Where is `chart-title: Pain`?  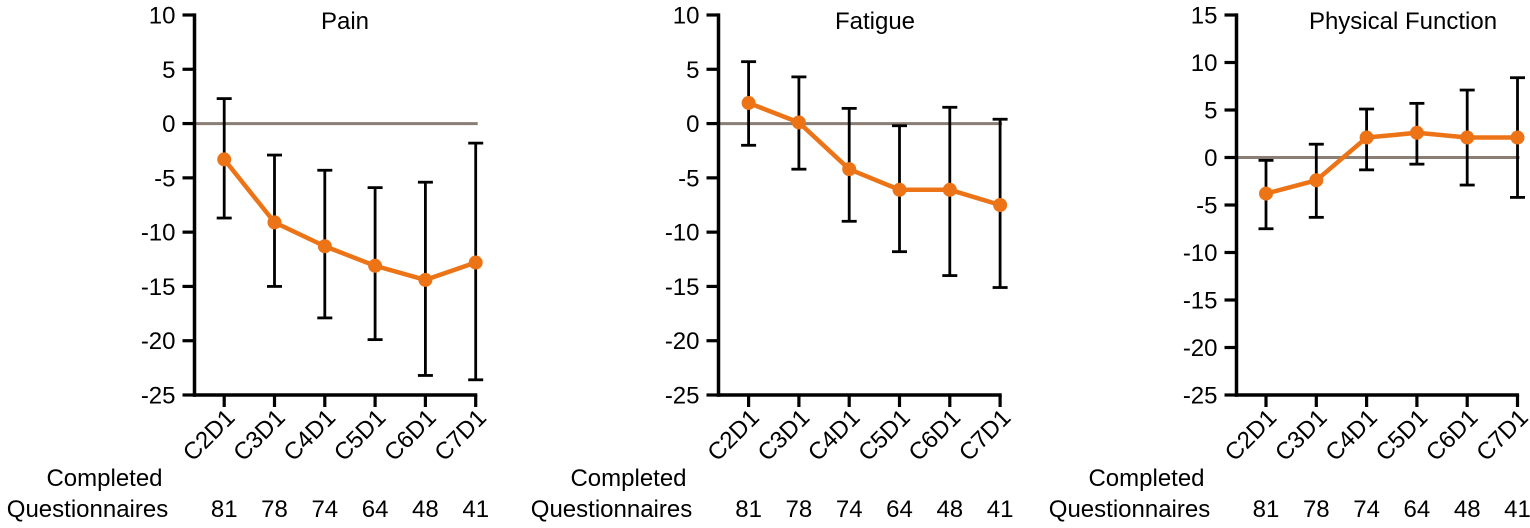
chart-title: Pain is located at coordinates (345, 21).